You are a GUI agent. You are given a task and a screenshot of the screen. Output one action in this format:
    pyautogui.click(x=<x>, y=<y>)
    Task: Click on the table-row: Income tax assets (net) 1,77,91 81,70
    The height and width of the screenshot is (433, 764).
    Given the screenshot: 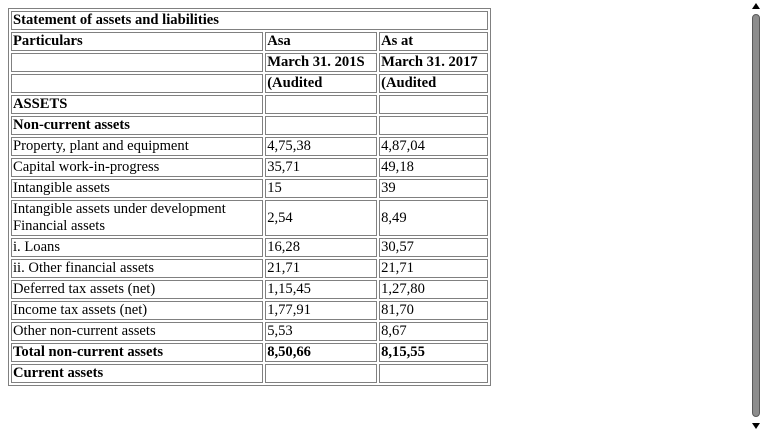 What is the action you would take?
    pyautogui.click(x=249, y=310)
    